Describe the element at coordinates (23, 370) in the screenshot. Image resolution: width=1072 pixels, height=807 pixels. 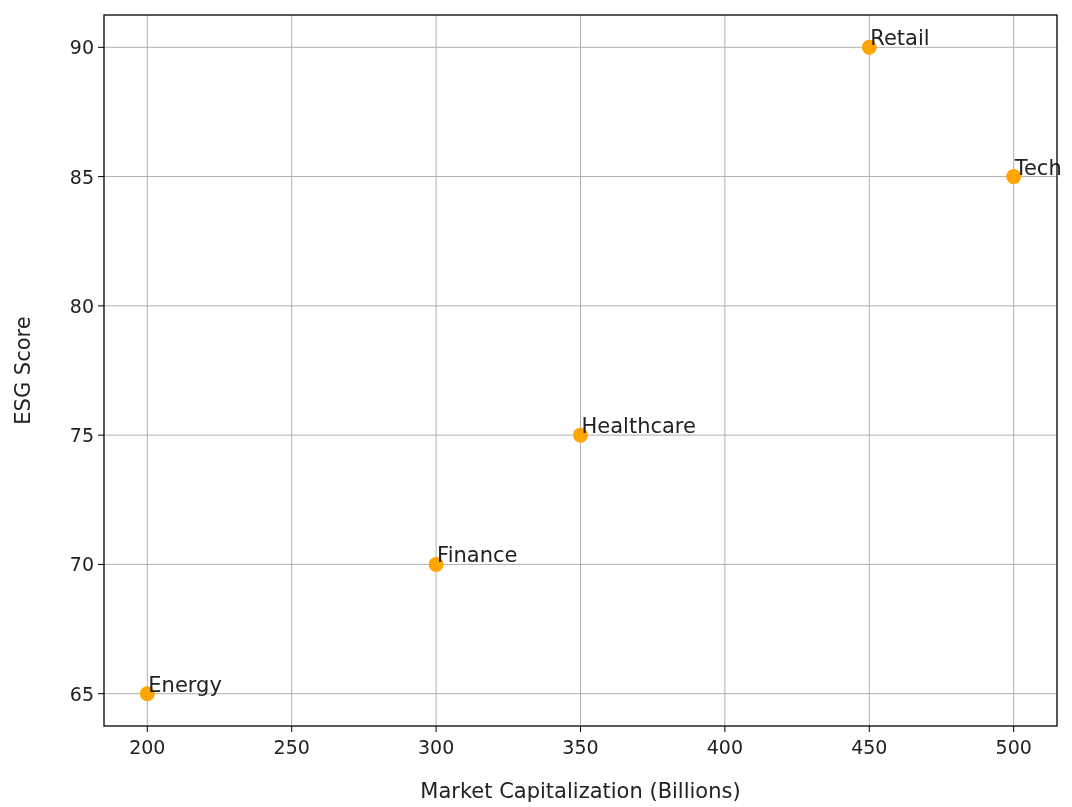
I see `y-axis-title: ESG Score` at that location.